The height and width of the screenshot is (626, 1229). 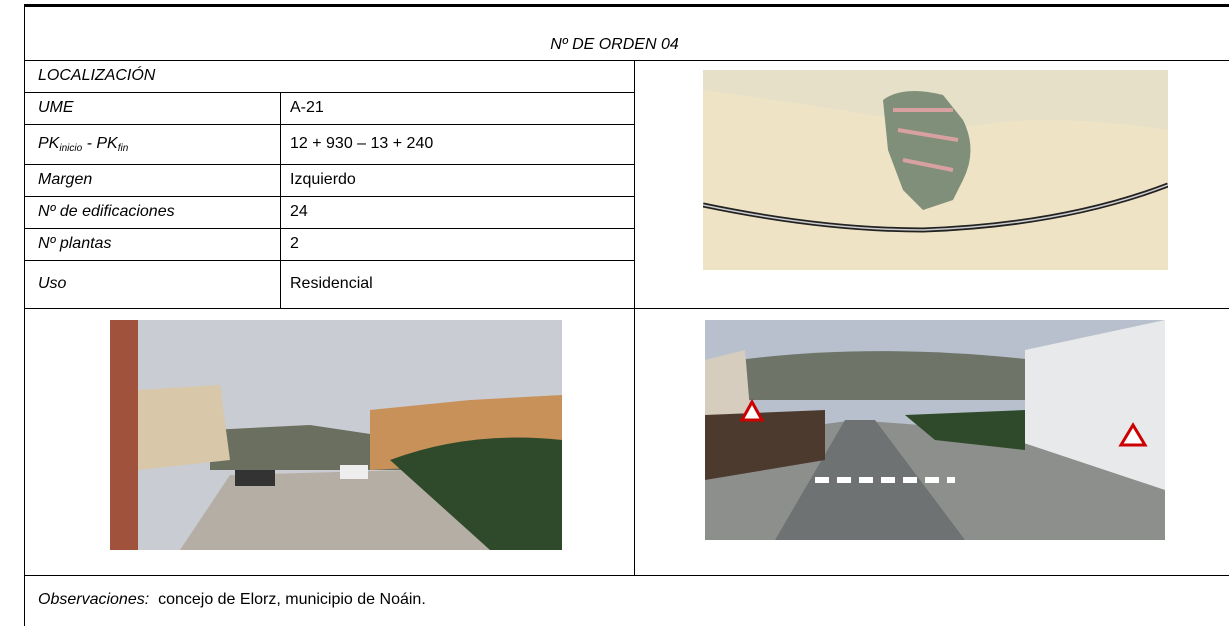 I want to click on row-label: PKinicio - PKfin, so click(x=83, y=146).